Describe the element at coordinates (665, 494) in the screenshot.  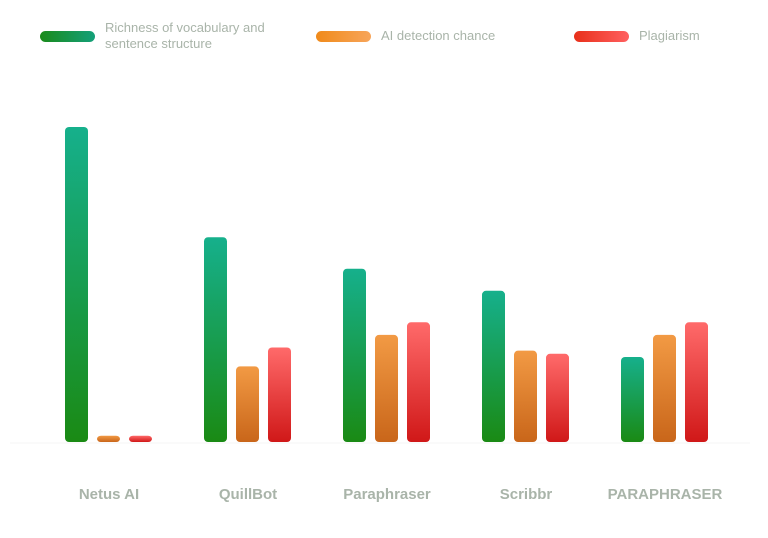
I see `x-tick-label: PARAPHRASER` at that location.